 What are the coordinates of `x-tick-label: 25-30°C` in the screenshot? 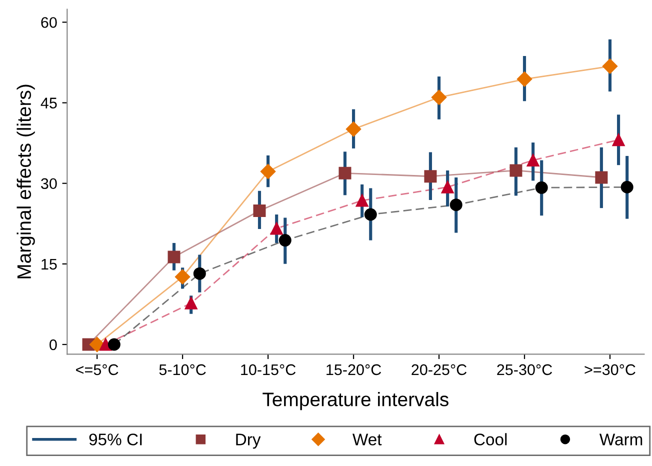 It's located at (524, 370).